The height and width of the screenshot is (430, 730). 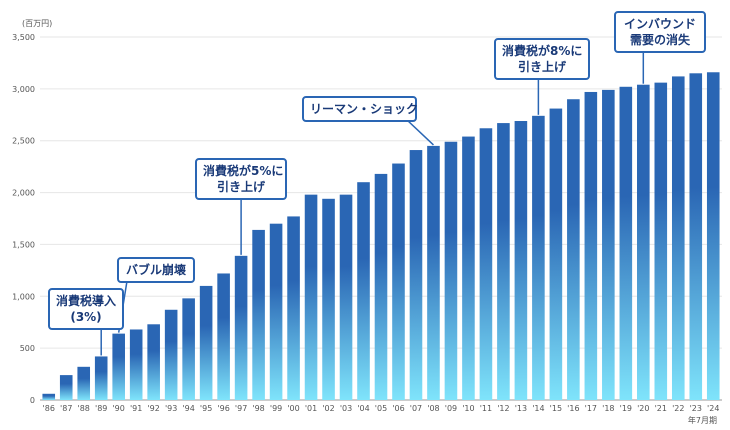 I want to click on x-tick-label: '92, so click(x=153, y=408).